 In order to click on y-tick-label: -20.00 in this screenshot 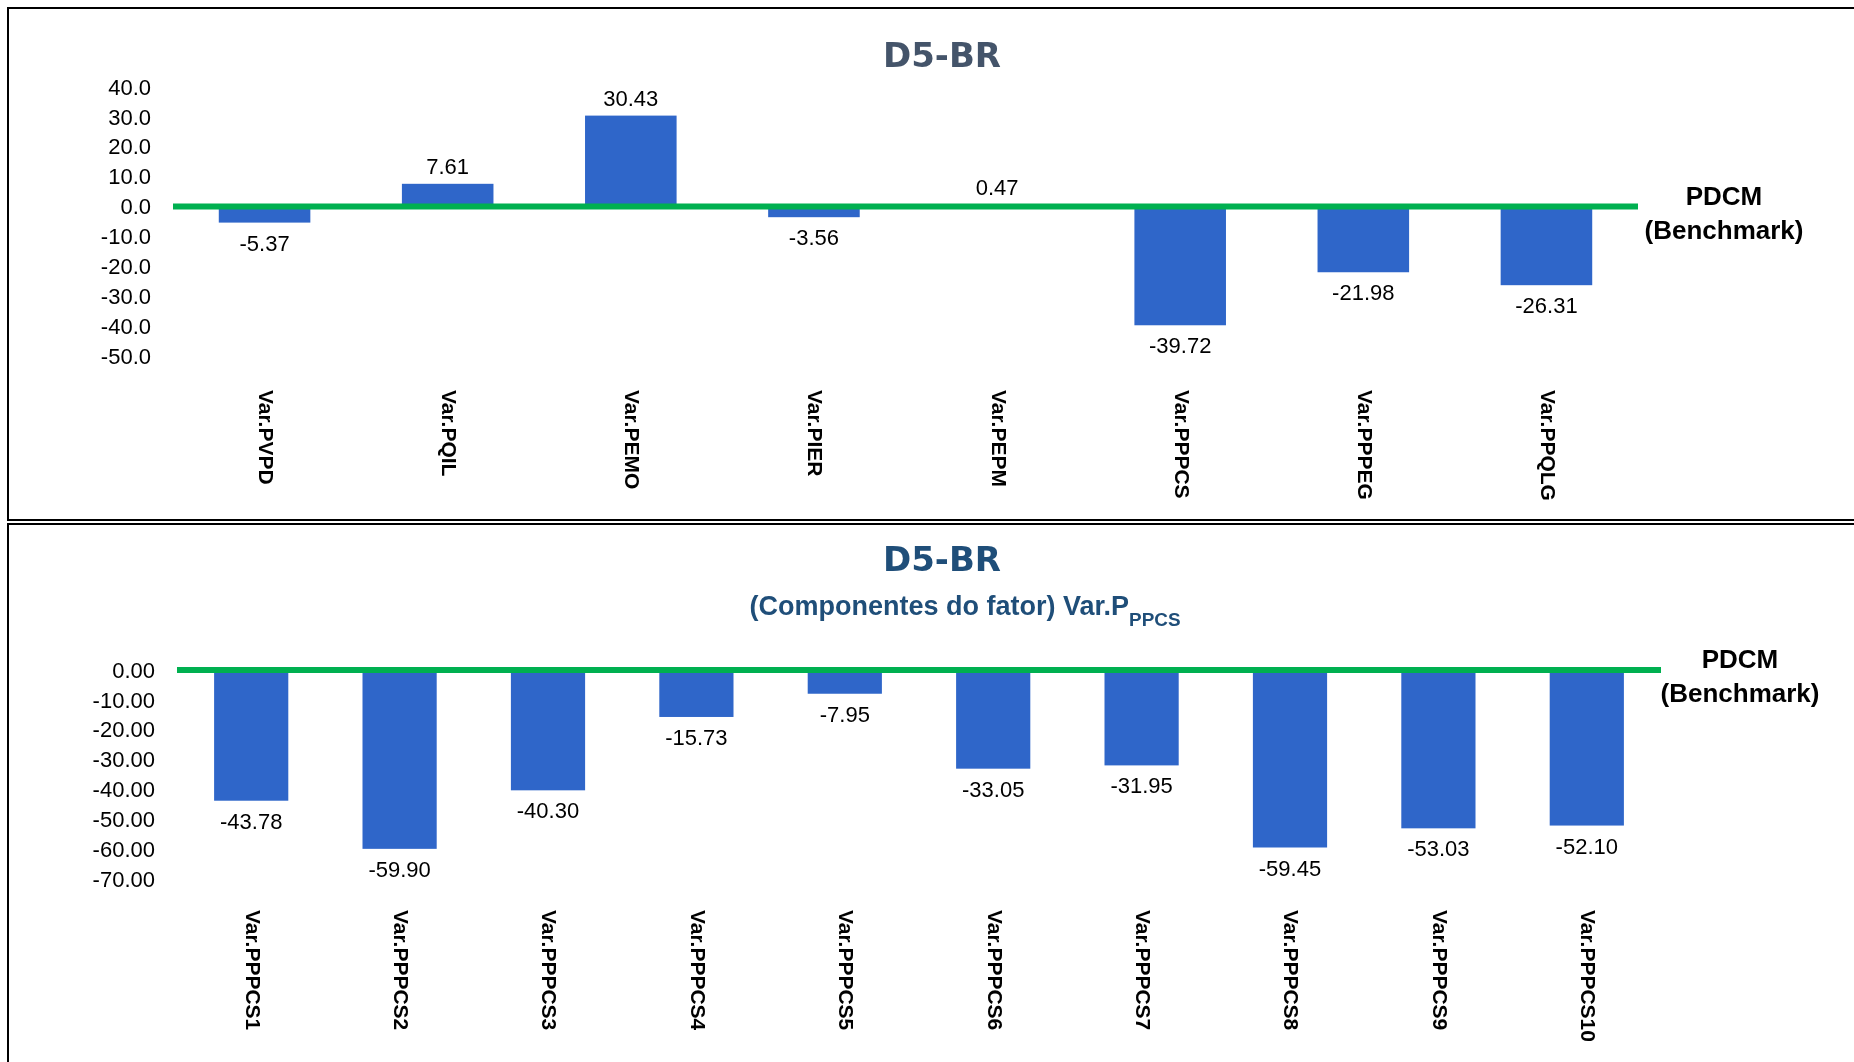, I will do `click(123, 730)`.